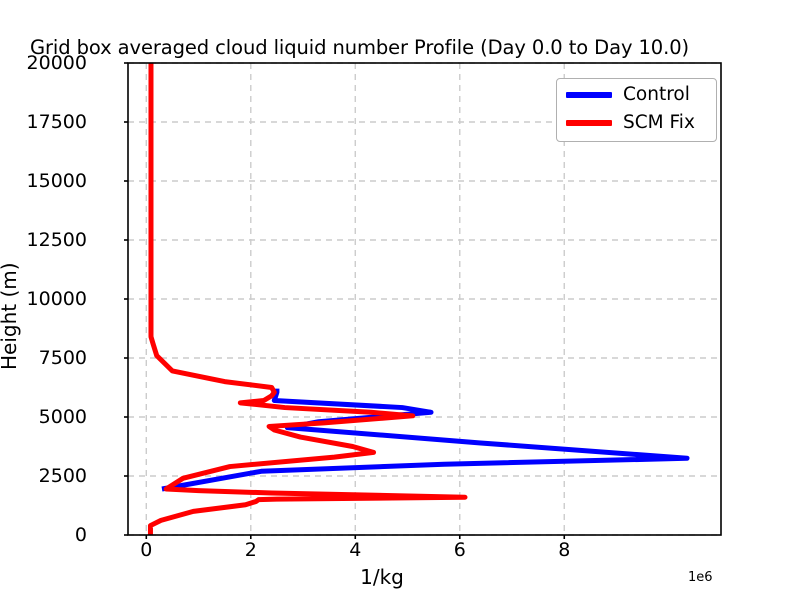 Image resolution: width=800 pixels, height=600 pixels. What do you see at coordinates (382, 577) in the screenshot?
I see `x-axis-label-text: 1/kg` at bounding box center [382, 577].